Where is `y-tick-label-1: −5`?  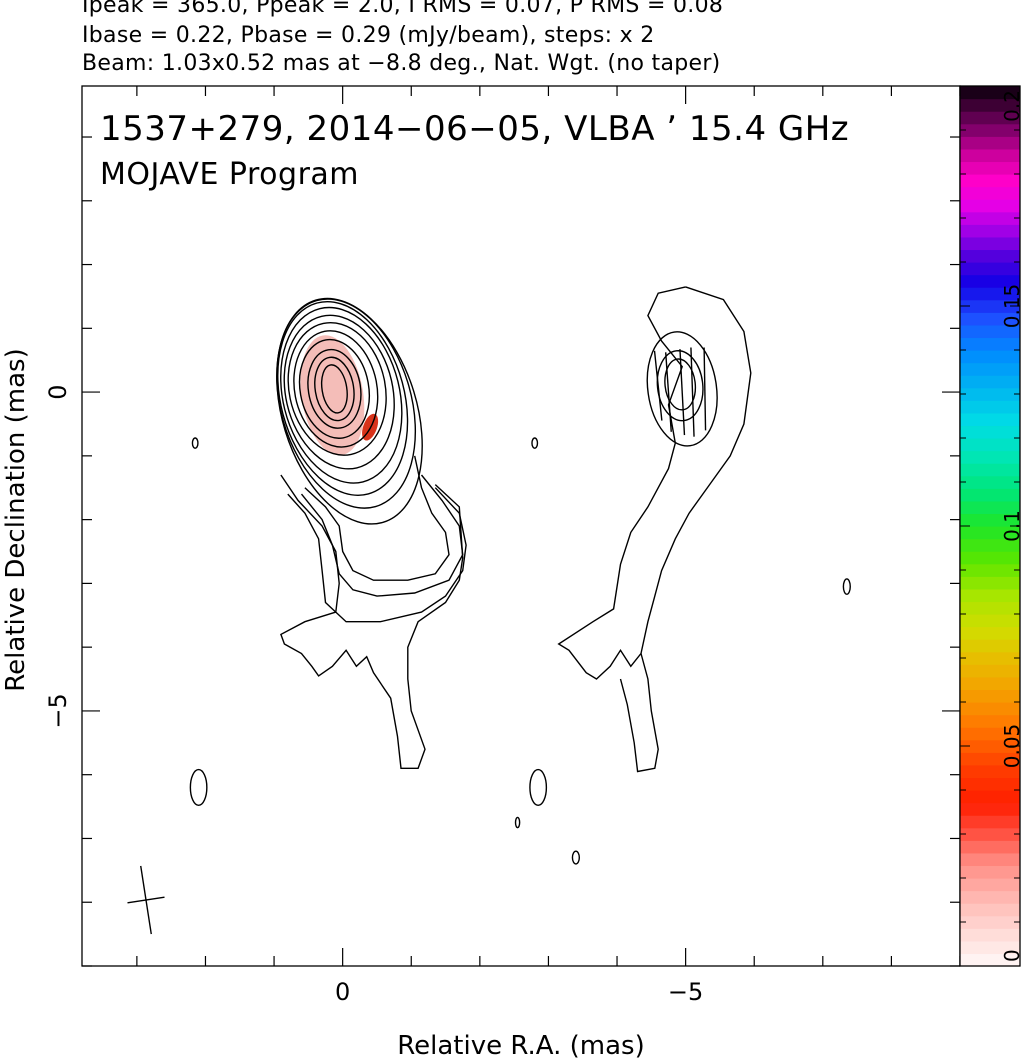 y-tick-label-1: −5 is located at coordinates (58, 710).